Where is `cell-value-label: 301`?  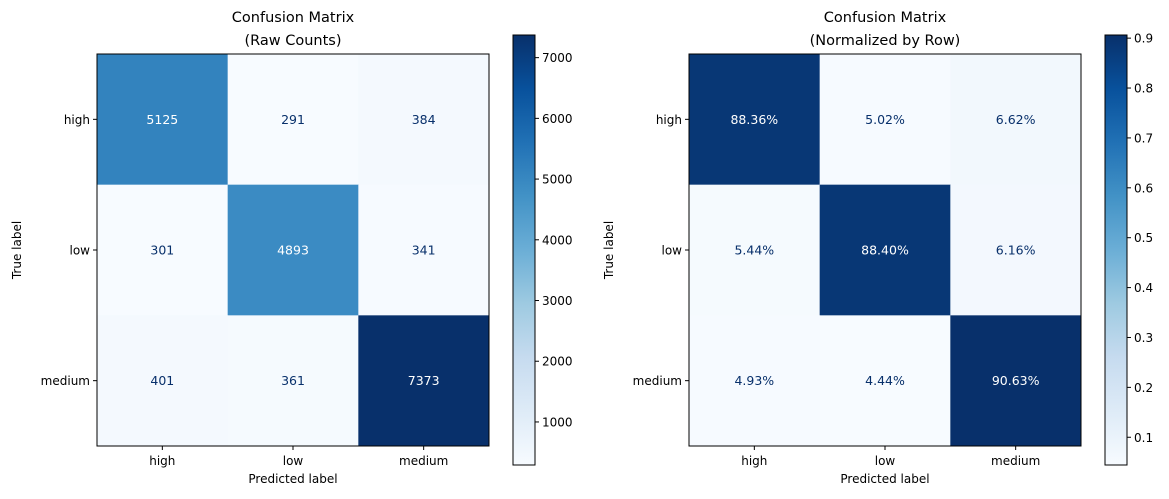 cell-value-label: 301 is located at coordinates (162, 250).